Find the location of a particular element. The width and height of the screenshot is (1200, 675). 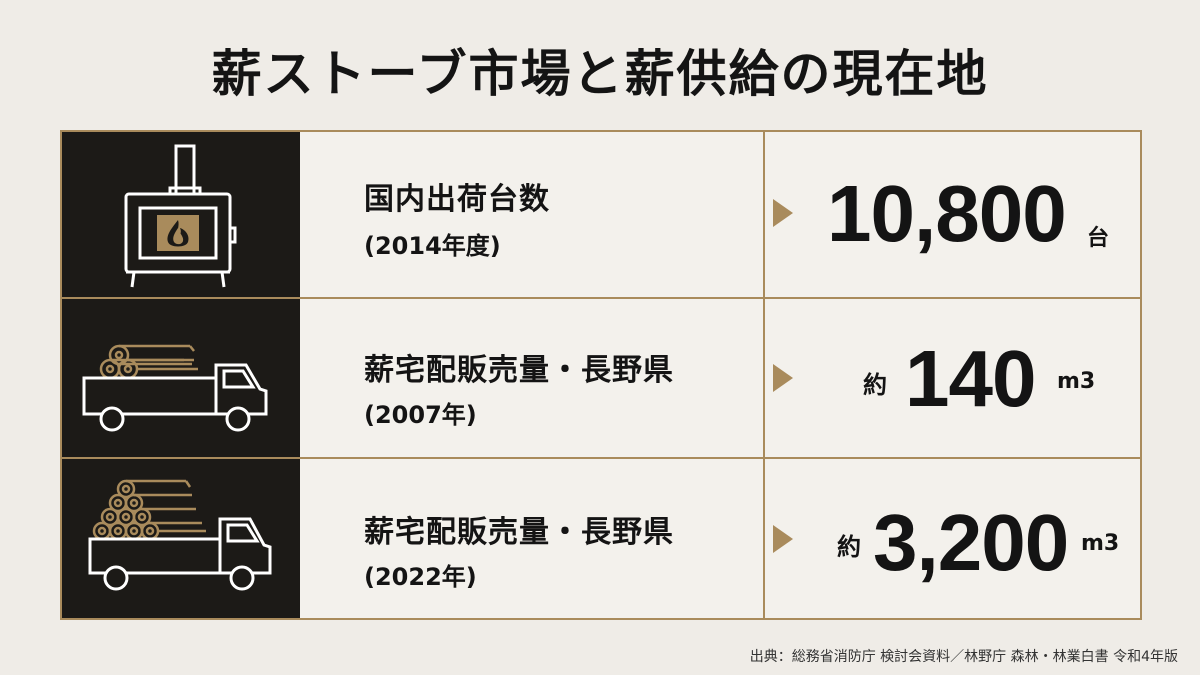

value-cell: 10,800 台 is located at coordinates (952, 214).